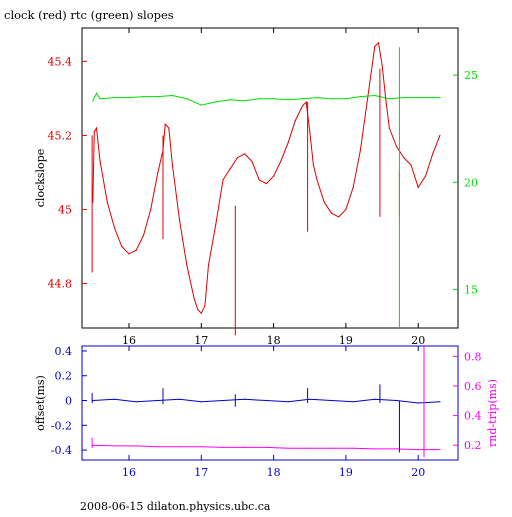 The width and height of the screenshot is (512, 517). Describe the element at coordinates (473, 445) in the screenshot. I see `y2-tick-label: 0.2` at that location.